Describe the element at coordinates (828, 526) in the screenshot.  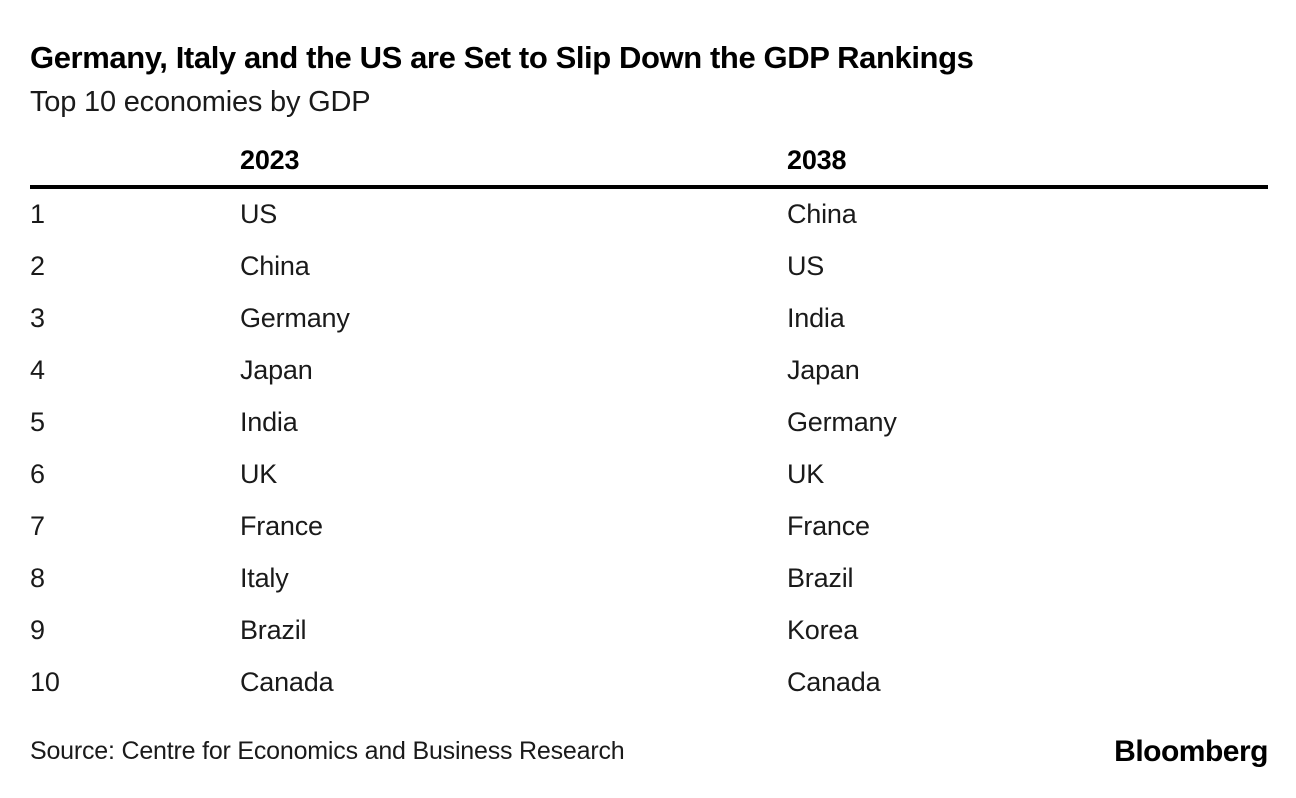
I see `economy-2038-cell: France` at that location.